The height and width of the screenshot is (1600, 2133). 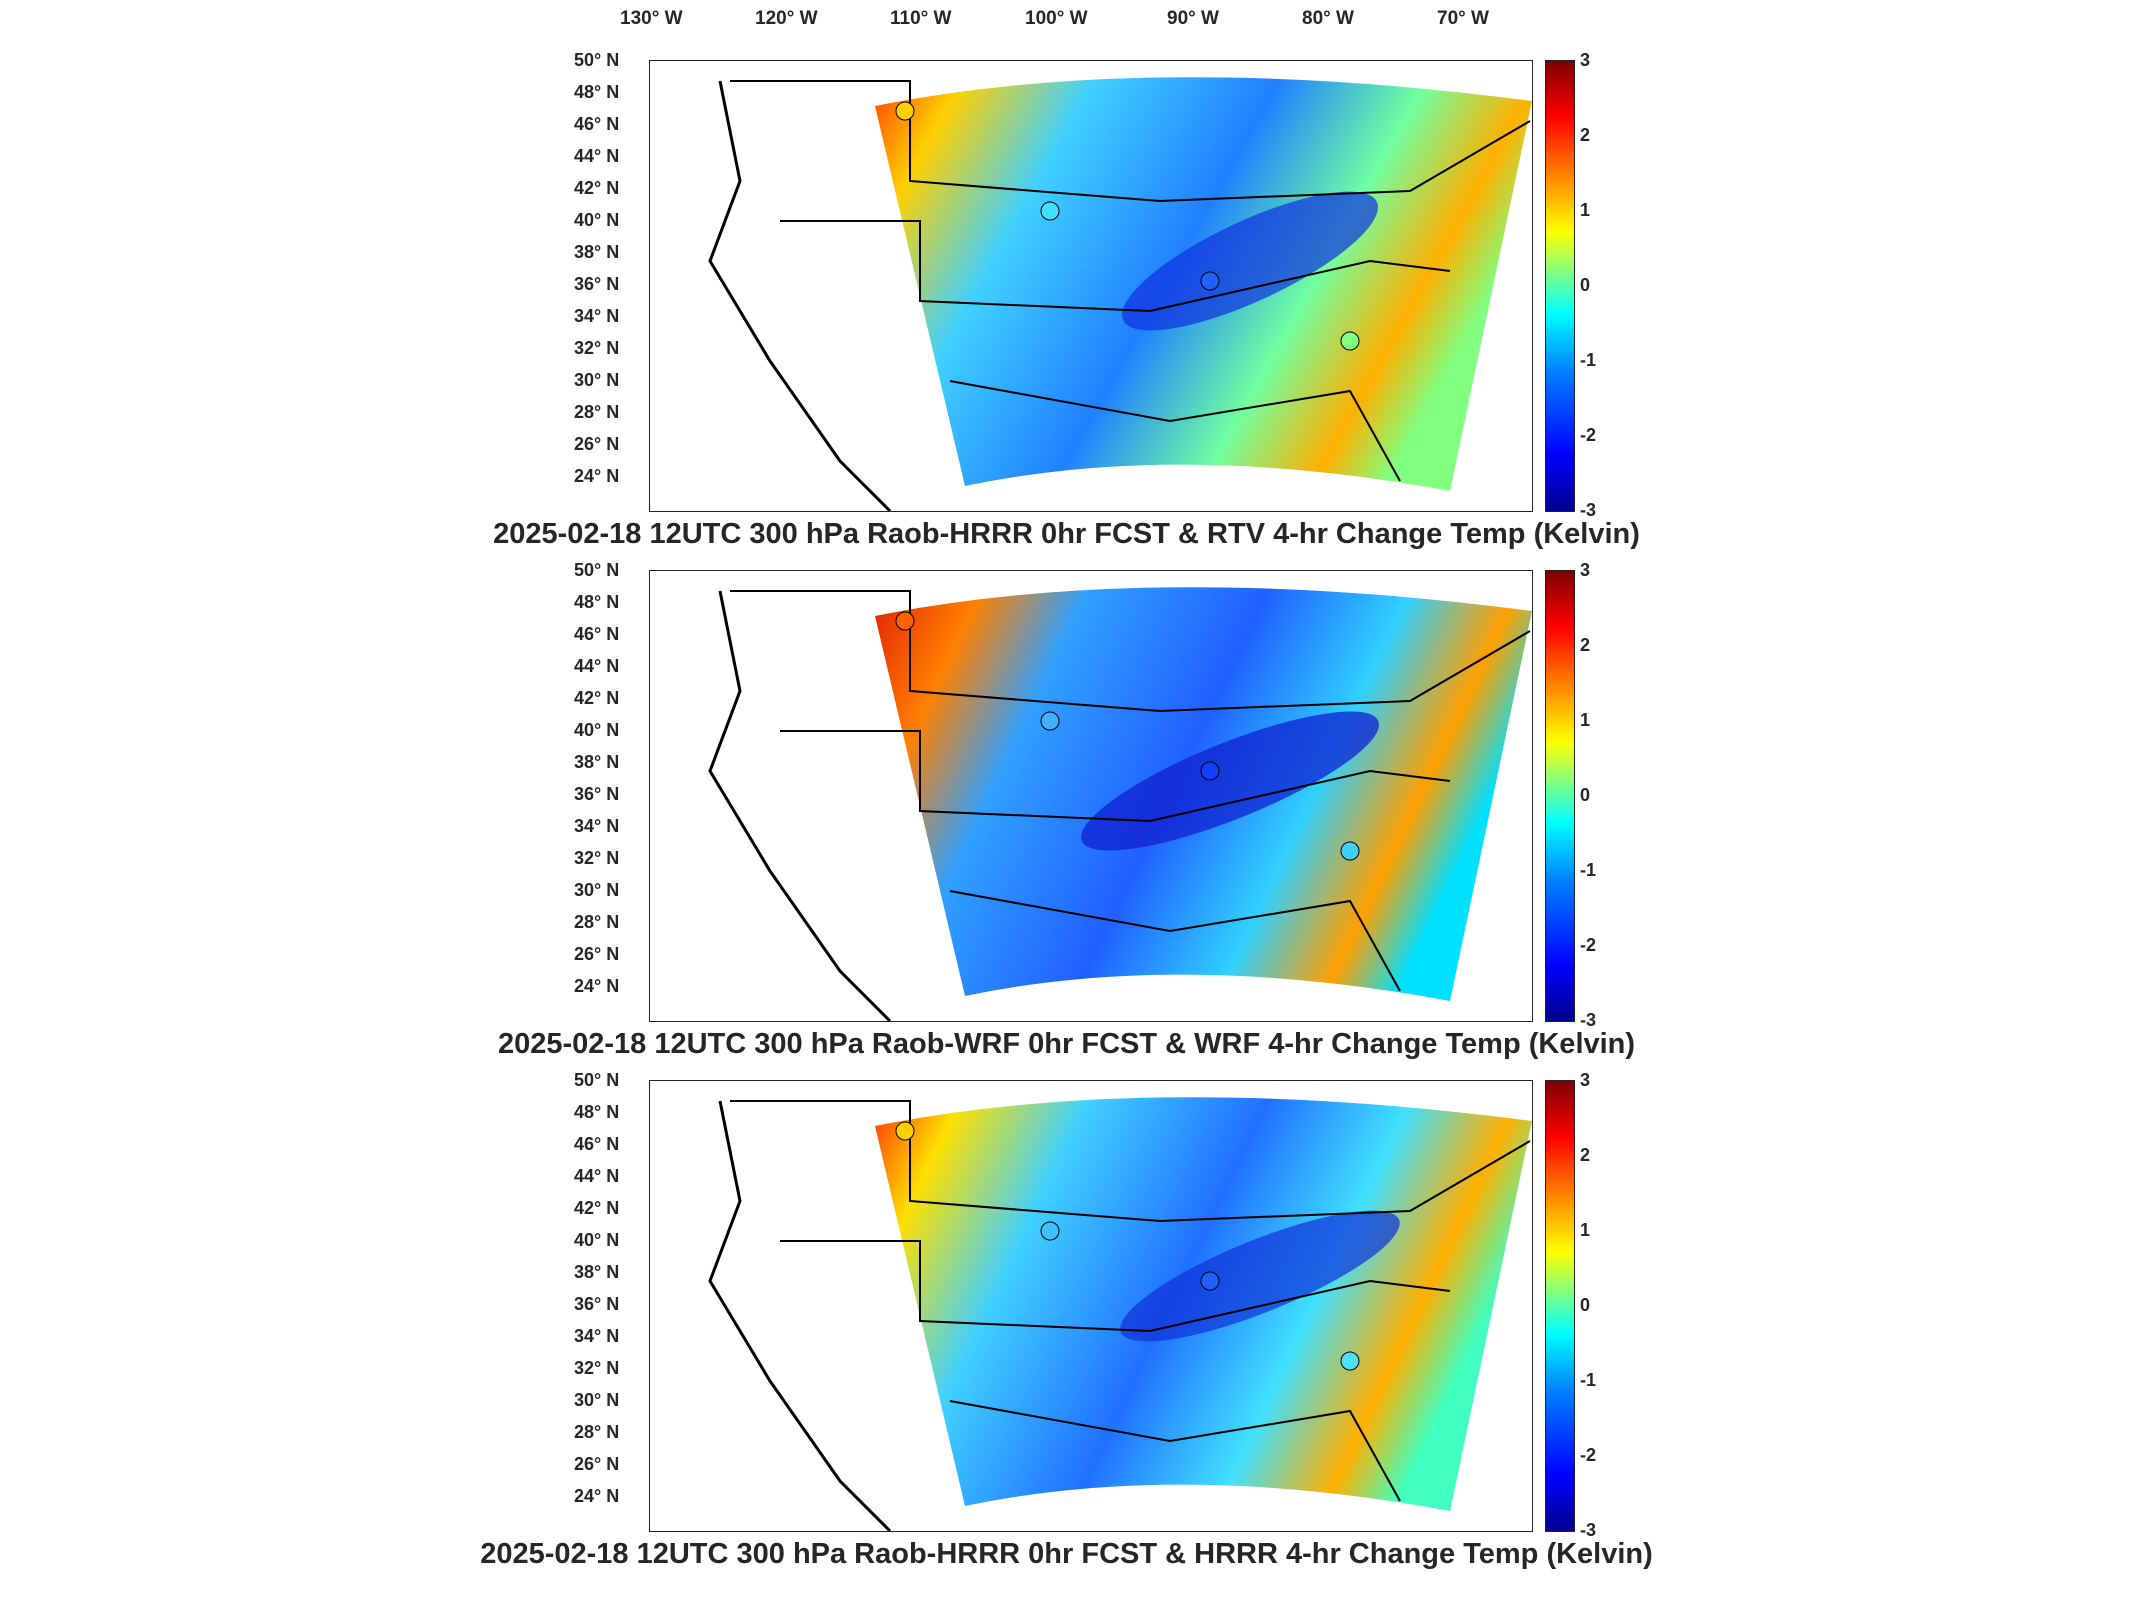 I want to click on lon-label: 80° W, so click(x=1328, y=18).